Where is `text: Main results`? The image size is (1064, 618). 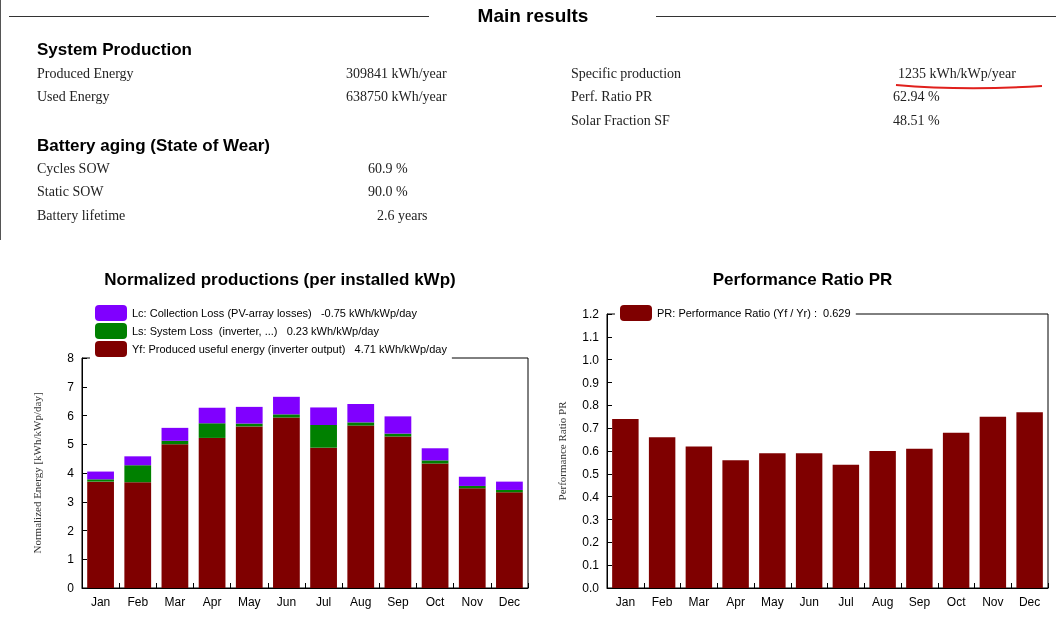 text: Main results is located at coordinates (533, 16).